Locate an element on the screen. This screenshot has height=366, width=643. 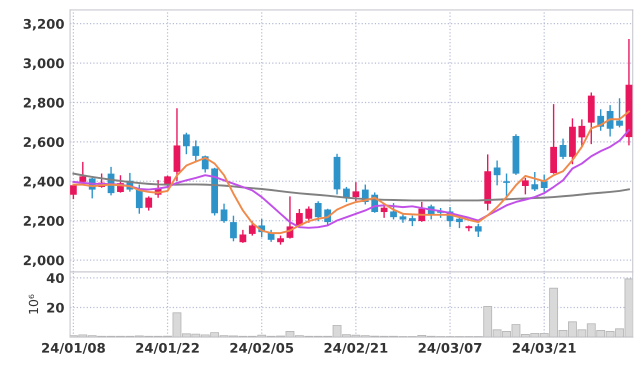
y-tick-label: 3,200 is located at coordinates (44, 24).